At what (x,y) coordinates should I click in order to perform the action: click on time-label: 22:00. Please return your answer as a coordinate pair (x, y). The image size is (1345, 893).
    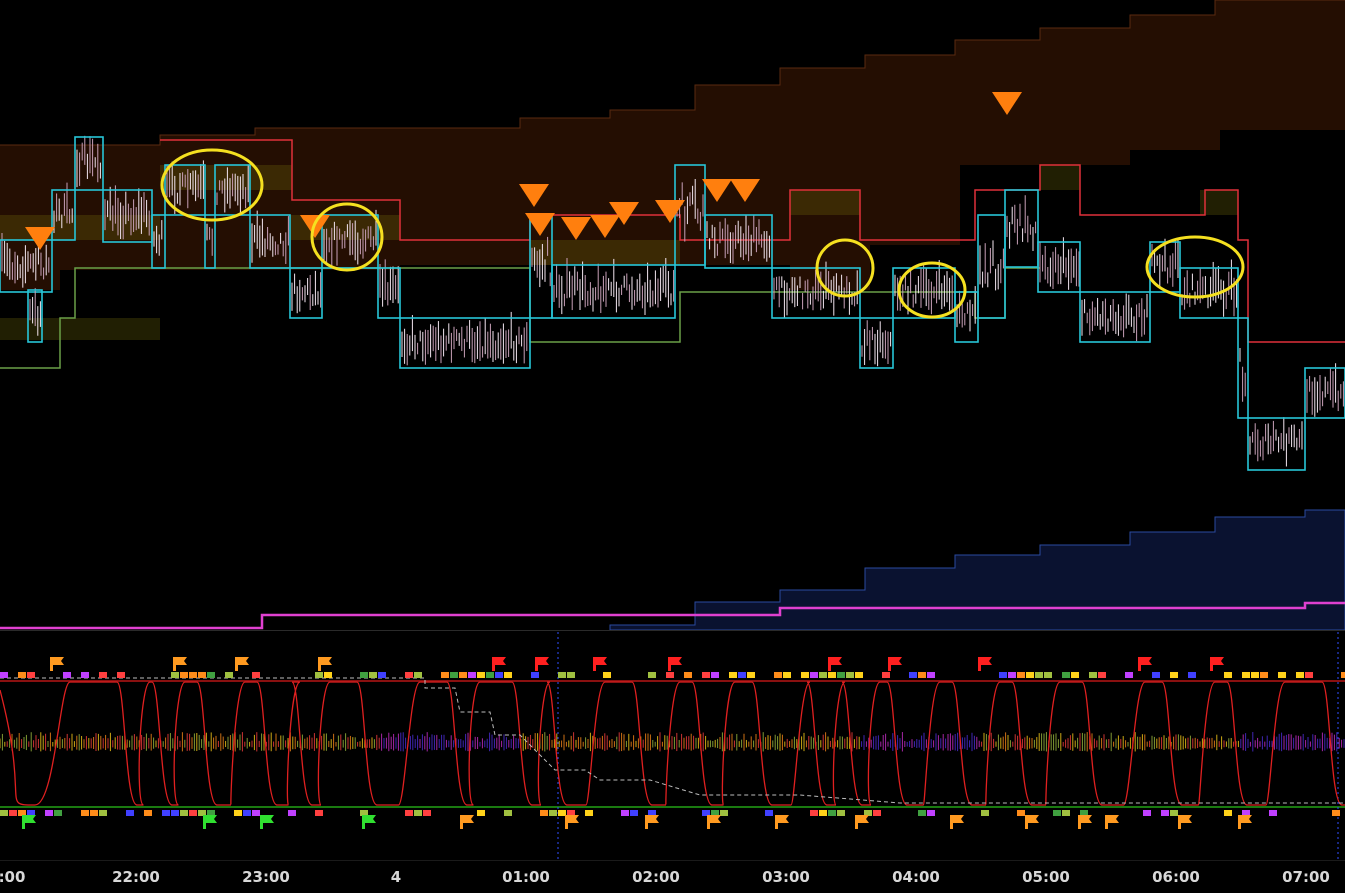
    Looking at the image, I should click on (136, 877).